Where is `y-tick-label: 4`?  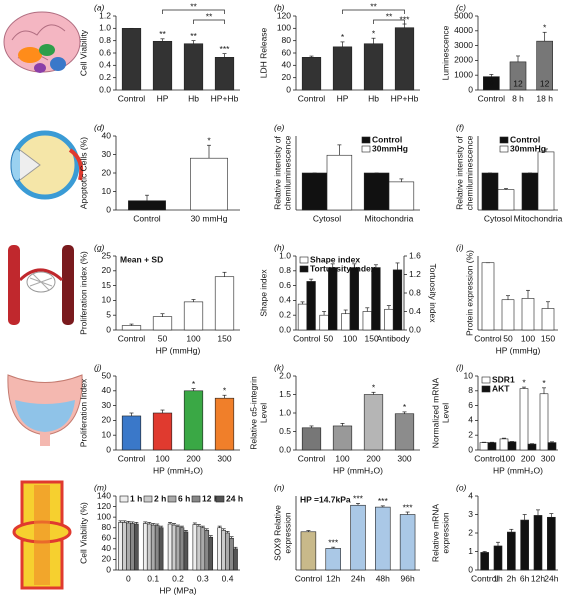 y-tick-label: 4 is located at coordinates (470, 495).